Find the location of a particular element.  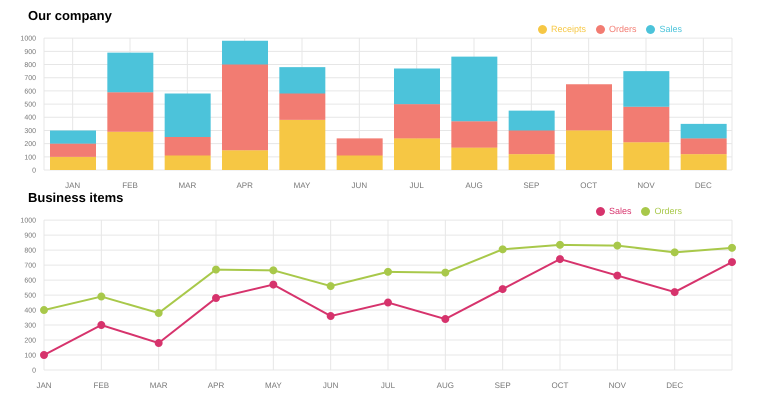

chart-title: Business items is located at coordinates (75, 198).